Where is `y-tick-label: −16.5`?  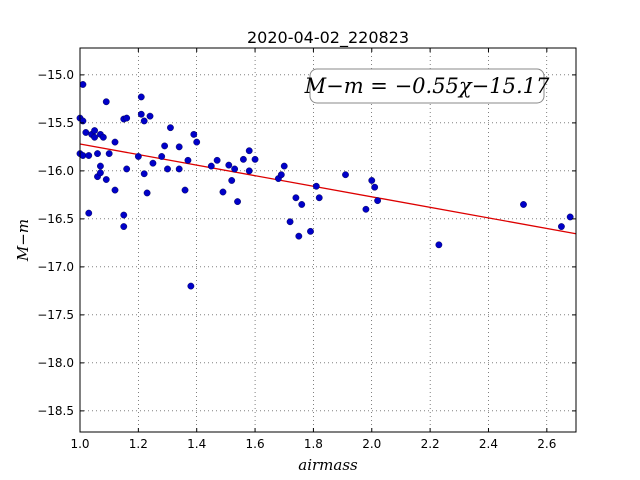
y-tick-label: −16.5 is located at coordinates (55, 219).